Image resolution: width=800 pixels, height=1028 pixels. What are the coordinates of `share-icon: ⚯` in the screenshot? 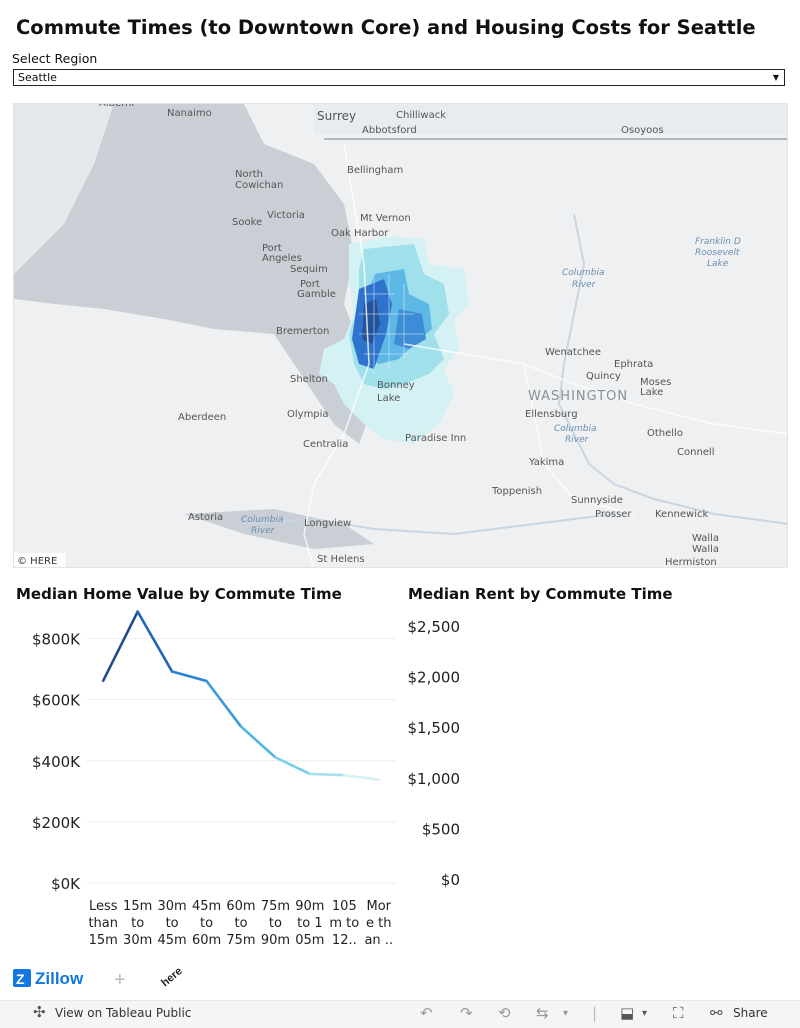 It's located at (716, 1013).